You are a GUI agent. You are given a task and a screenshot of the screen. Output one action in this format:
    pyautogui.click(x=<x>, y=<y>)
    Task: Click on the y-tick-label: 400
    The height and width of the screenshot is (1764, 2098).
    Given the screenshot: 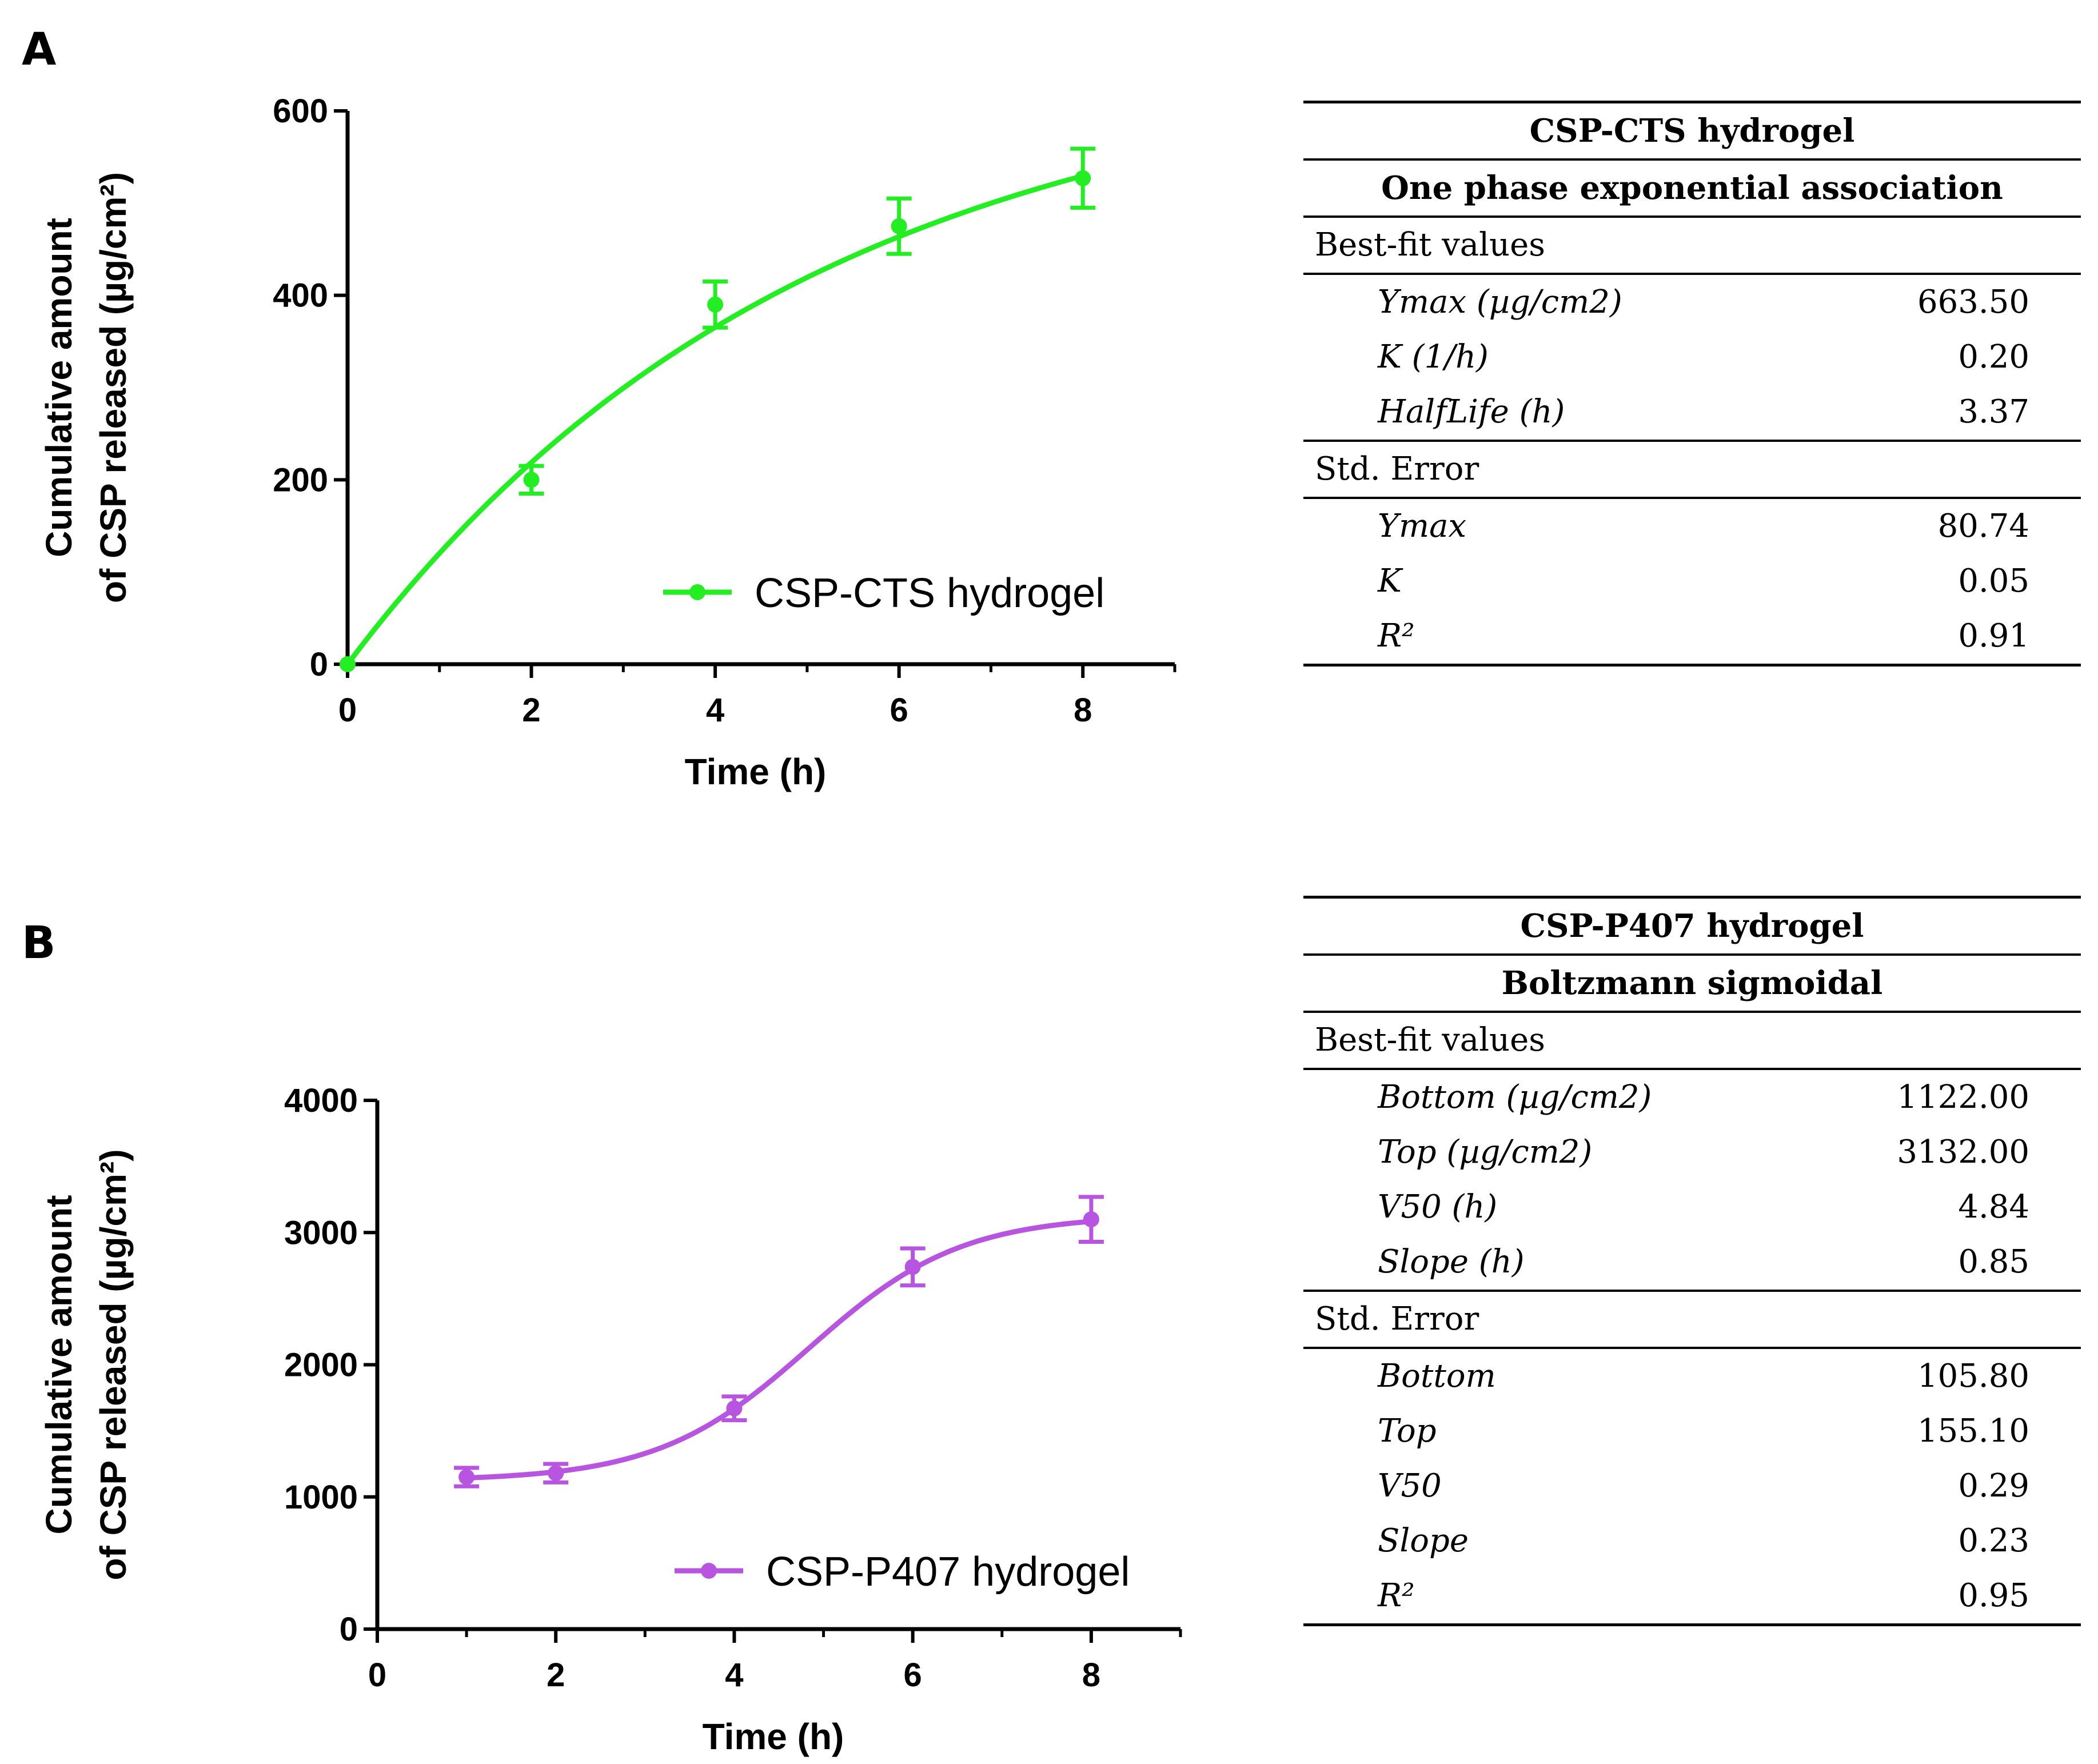 What is the action you would take?
    pyautogui.click(x=300, y=295)
    